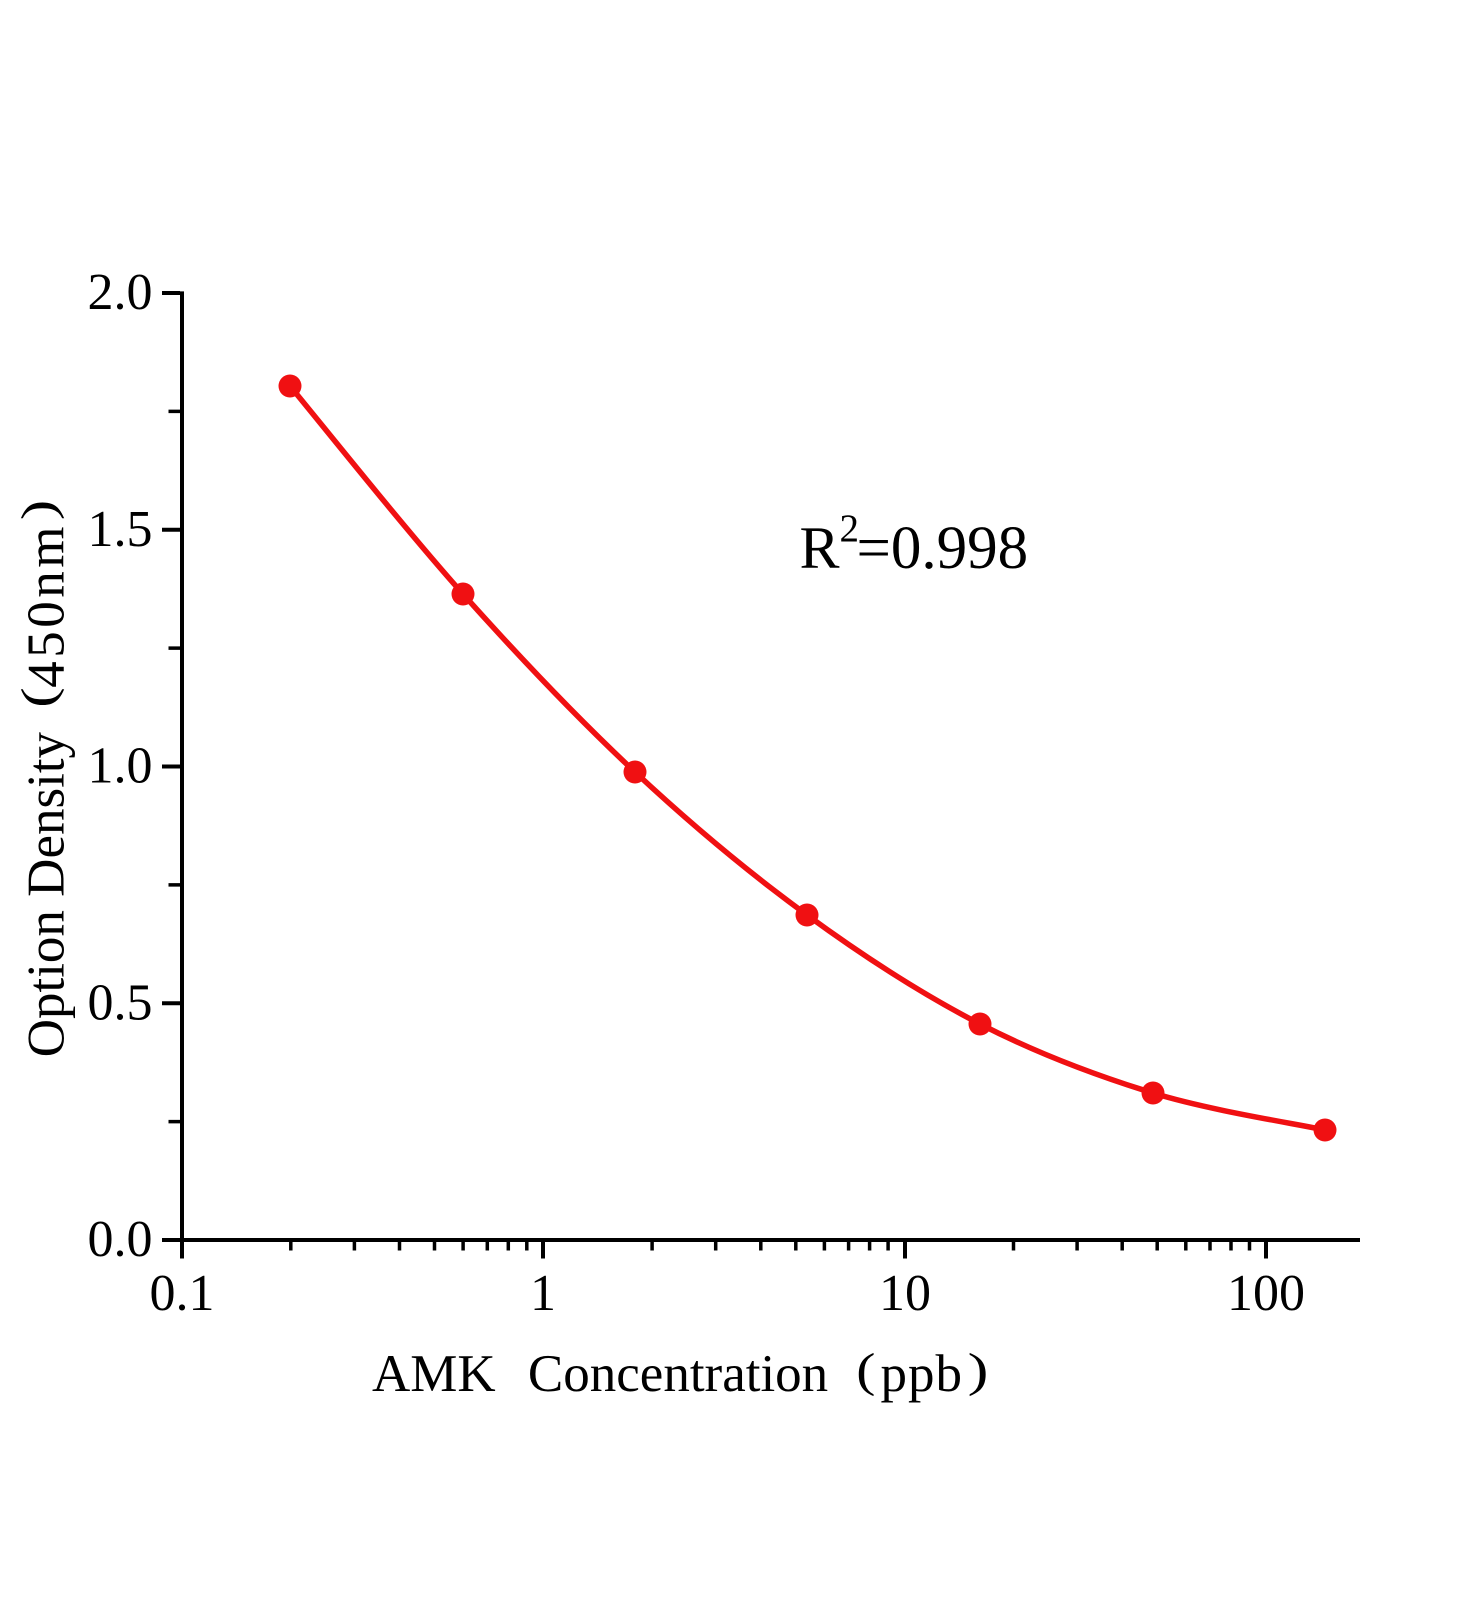 This screenshot has width=1472, height=1600. I want to click on svg-text: R2=0.998, so click(914, 544).